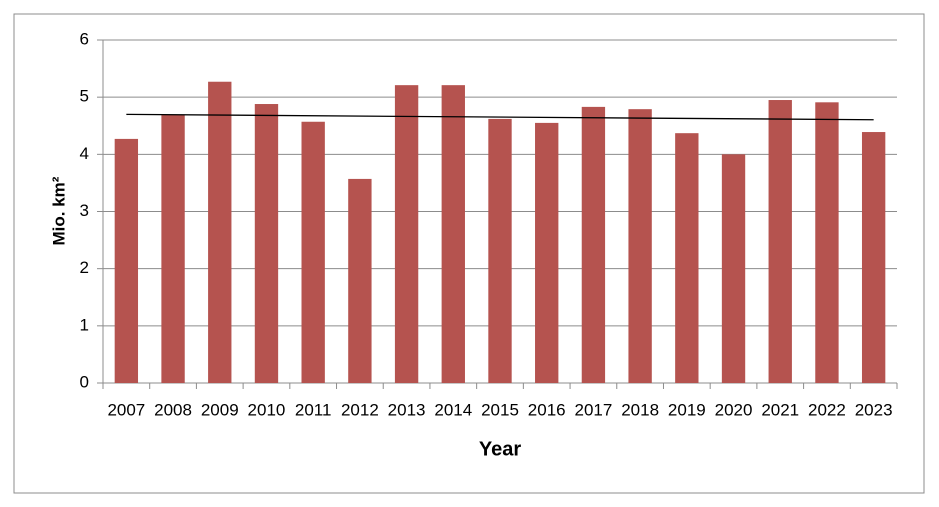 The height and width of the screenshot is (507, 939). I want to click on x-tick-label: 2023, so click(874, 409).